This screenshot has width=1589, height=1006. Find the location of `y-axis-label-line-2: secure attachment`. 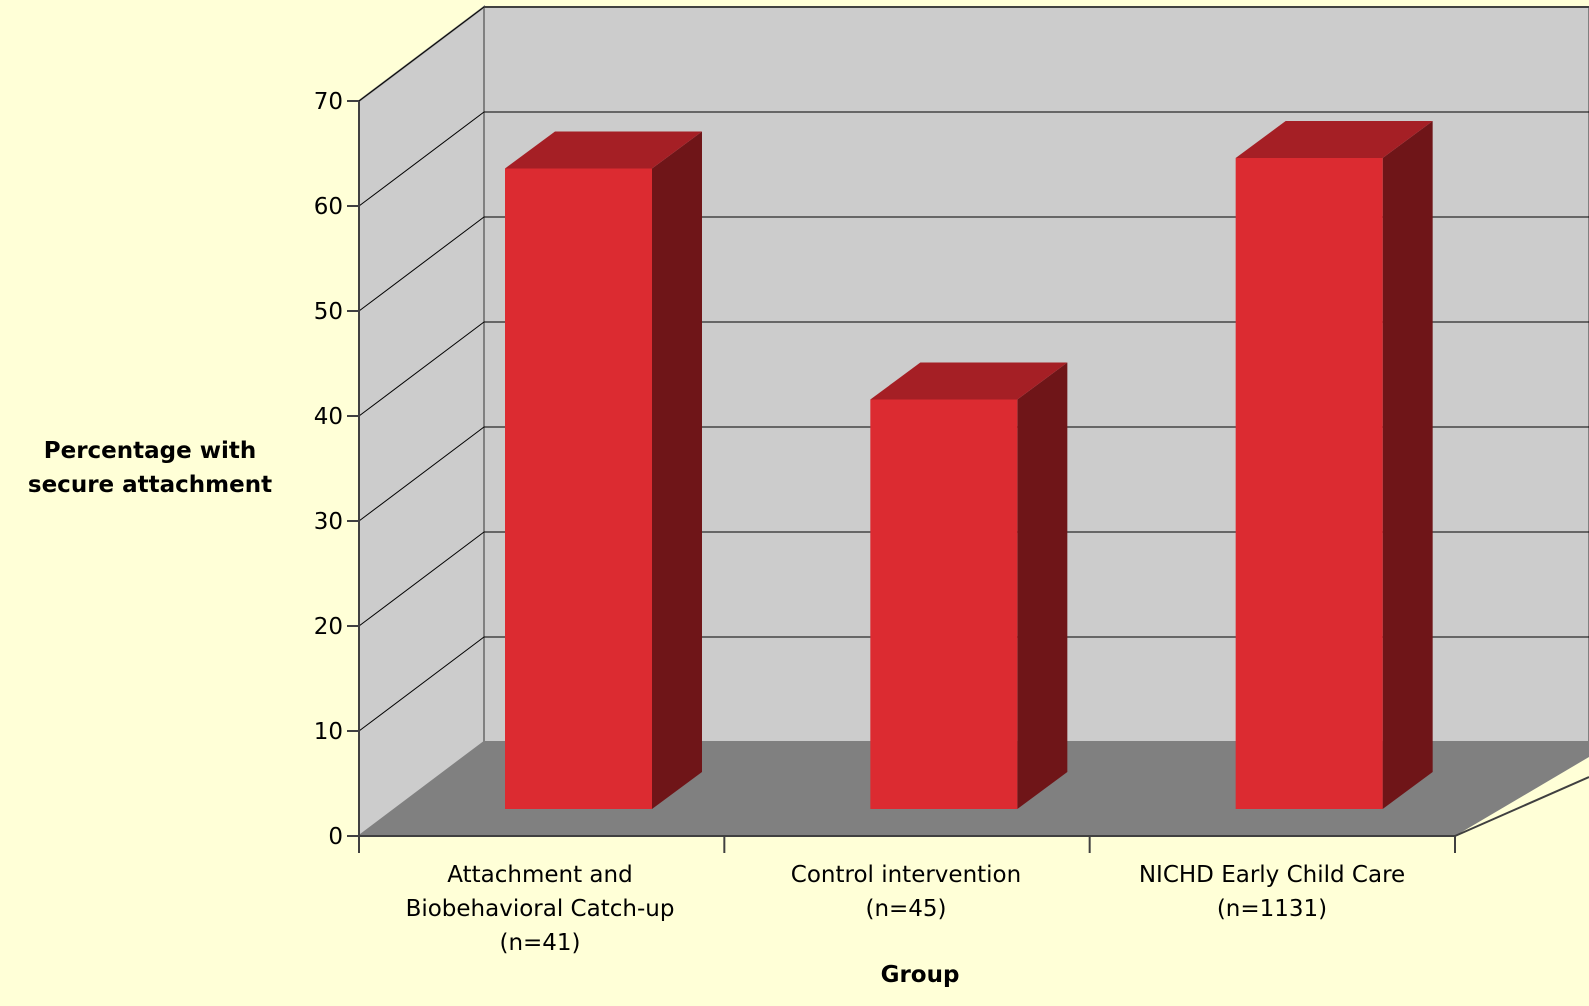

y-axis-label-line-2: secure attachment is located at coordinates (150, 485).